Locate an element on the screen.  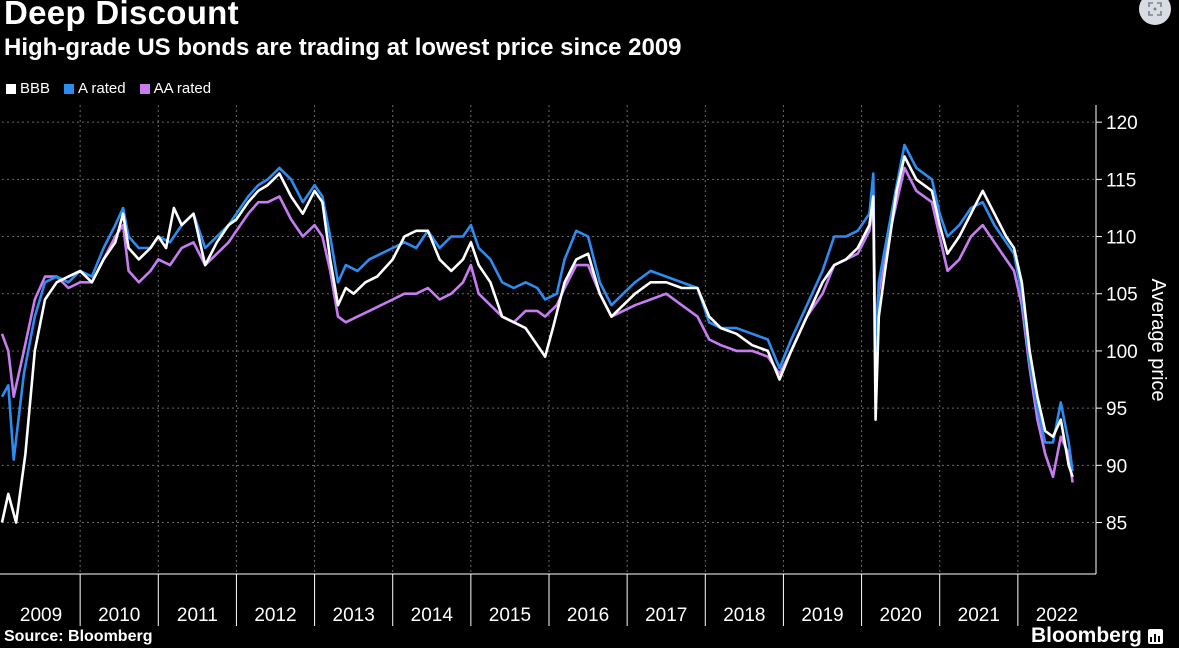
x-tick-label: 2012 is located at coordinates (275, 615).